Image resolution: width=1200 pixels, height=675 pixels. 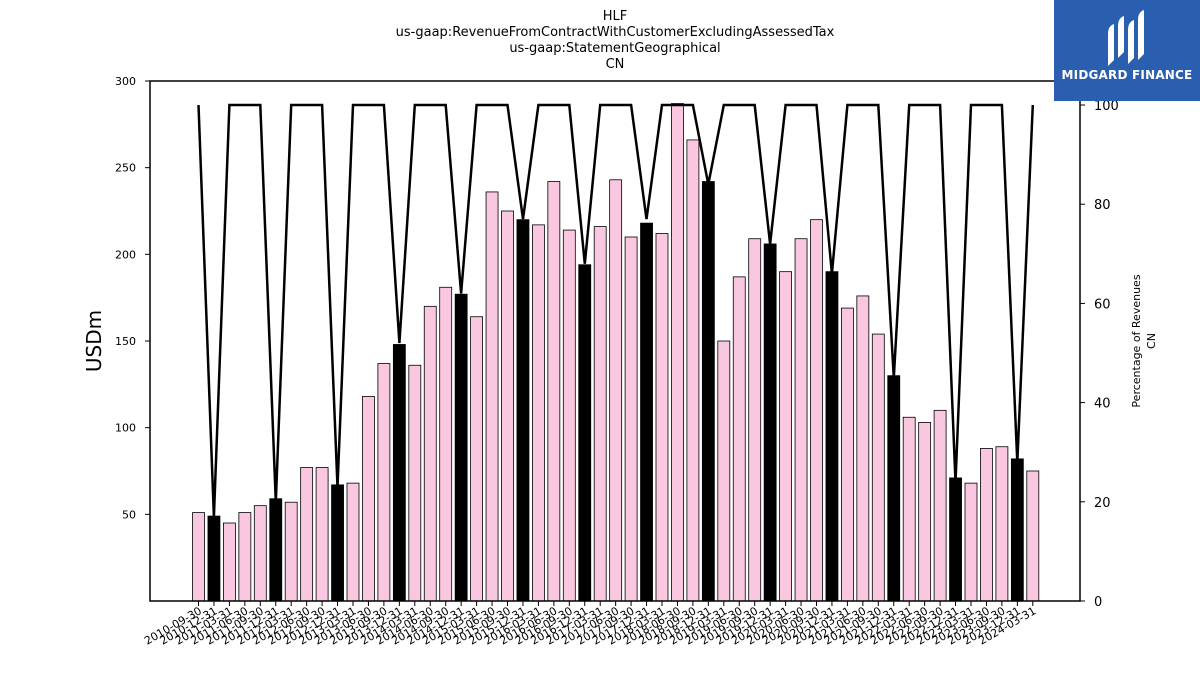 I want to click on y2-axis-label-line-1: Percentage of Revenues, so click(x=1136, y=340).